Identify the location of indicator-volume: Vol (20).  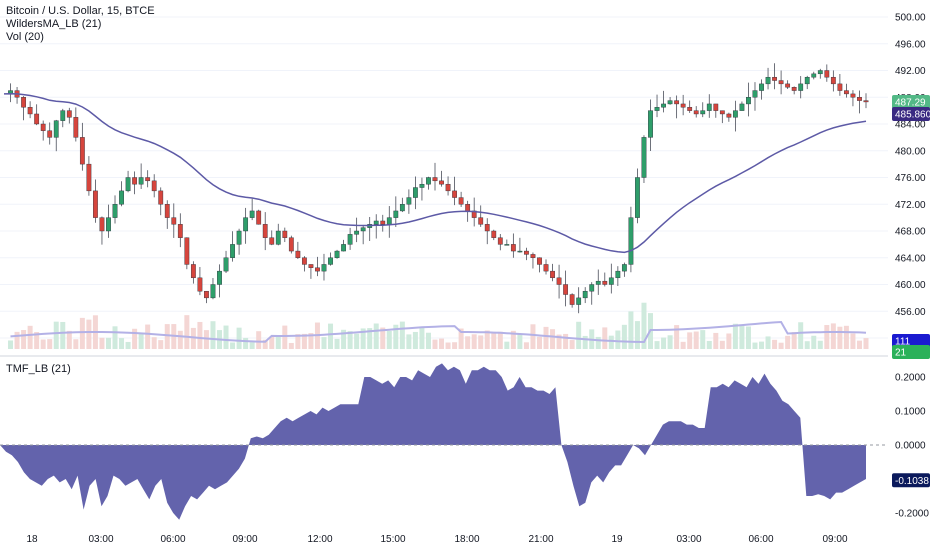
(25, 37).